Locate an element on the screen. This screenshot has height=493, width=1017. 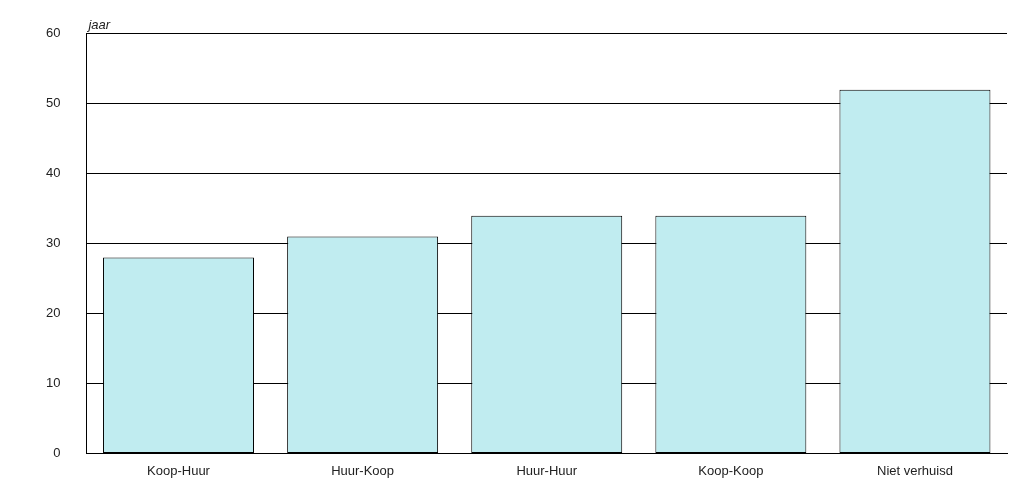
y-tick-label: 20 is located at coordinates (53, 313).